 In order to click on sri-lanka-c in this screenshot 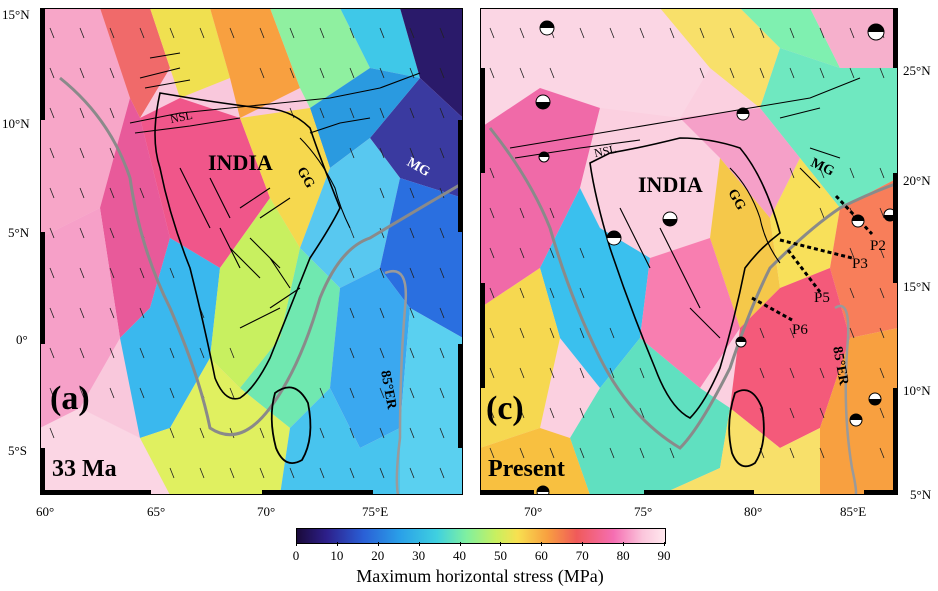, I will do `click(746, 428)`.